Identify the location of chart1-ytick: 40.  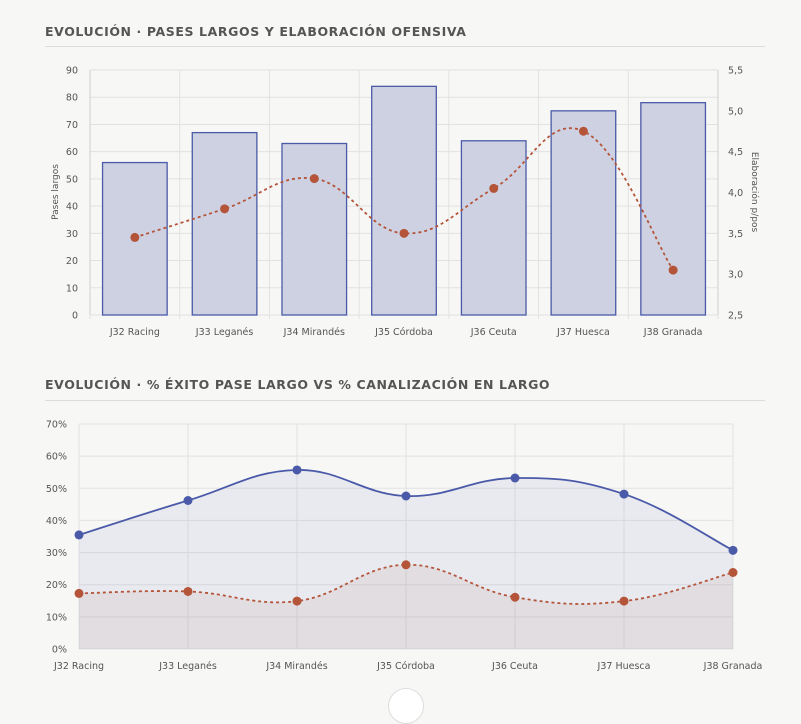
(72, 207).